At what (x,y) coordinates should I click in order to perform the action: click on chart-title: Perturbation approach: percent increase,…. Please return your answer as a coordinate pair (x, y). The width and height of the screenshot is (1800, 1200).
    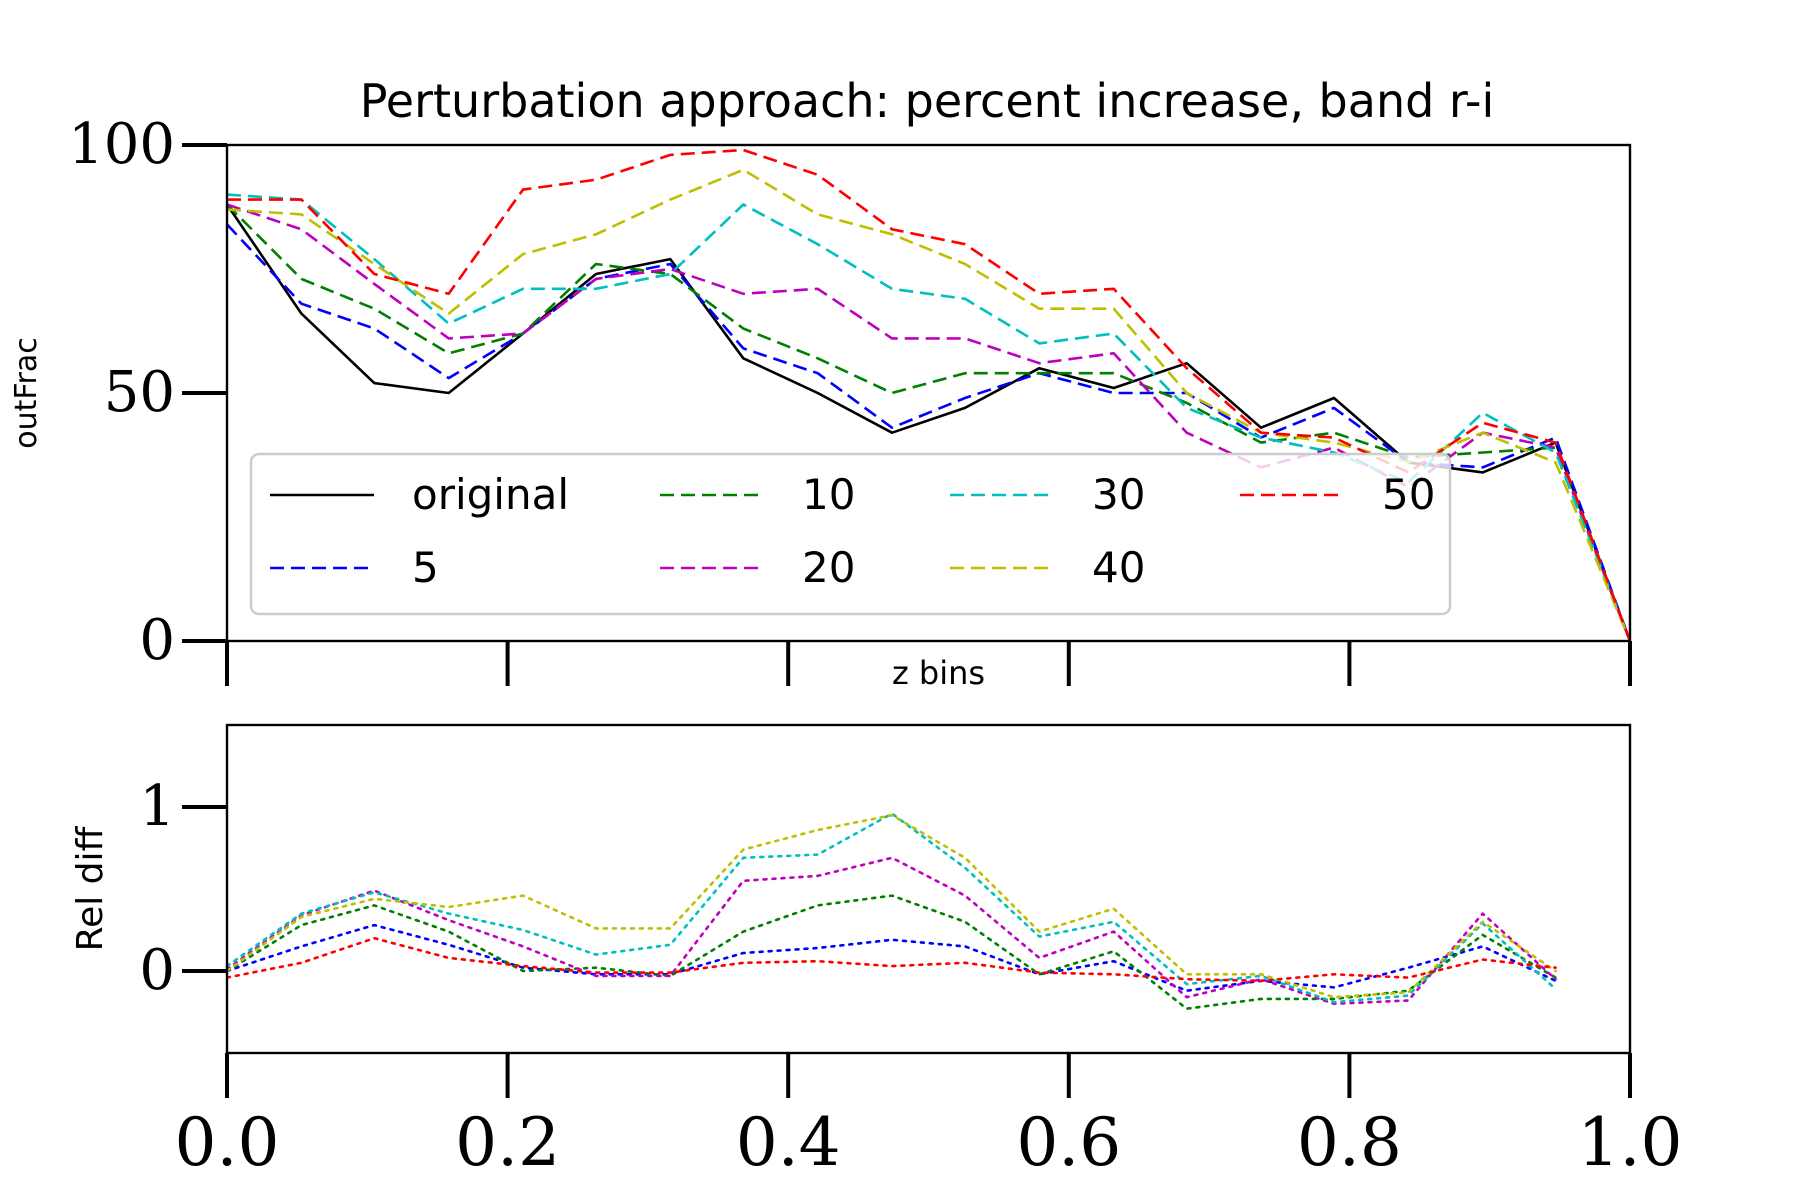
    Looking at the image, I should click on (927, 101).